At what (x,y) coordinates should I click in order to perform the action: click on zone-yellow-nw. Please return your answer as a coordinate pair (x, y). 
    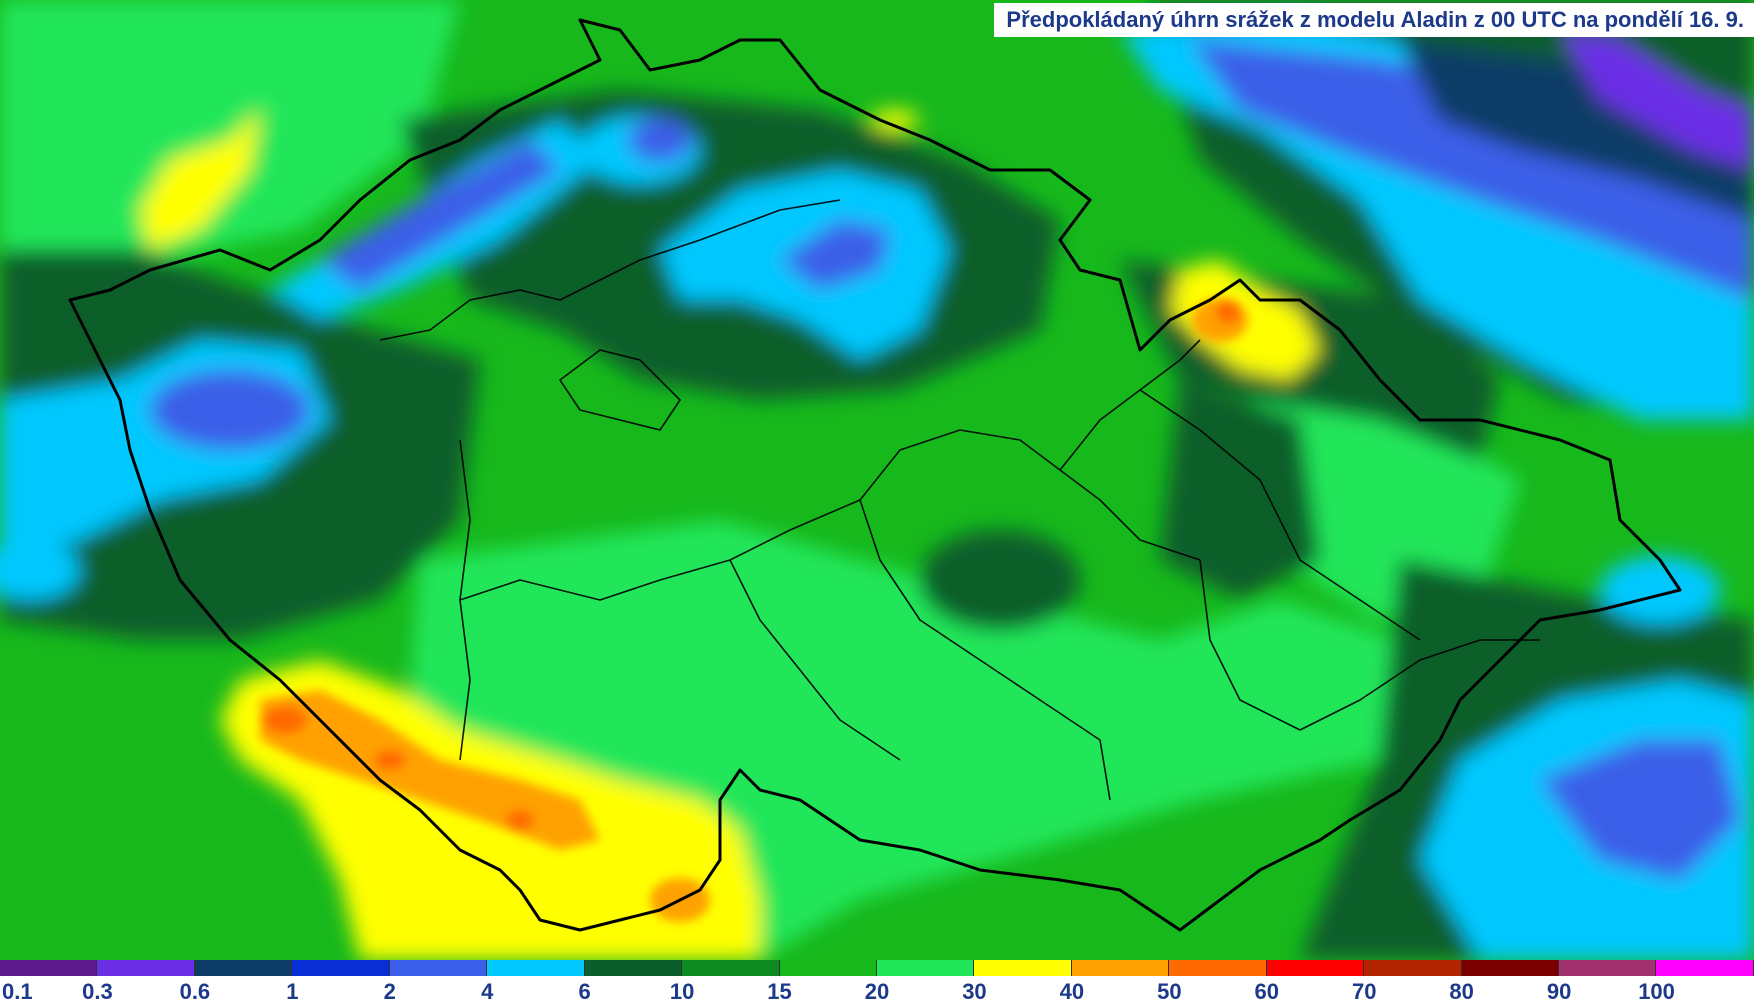
    Looking at the image, I should click on (200, 180).